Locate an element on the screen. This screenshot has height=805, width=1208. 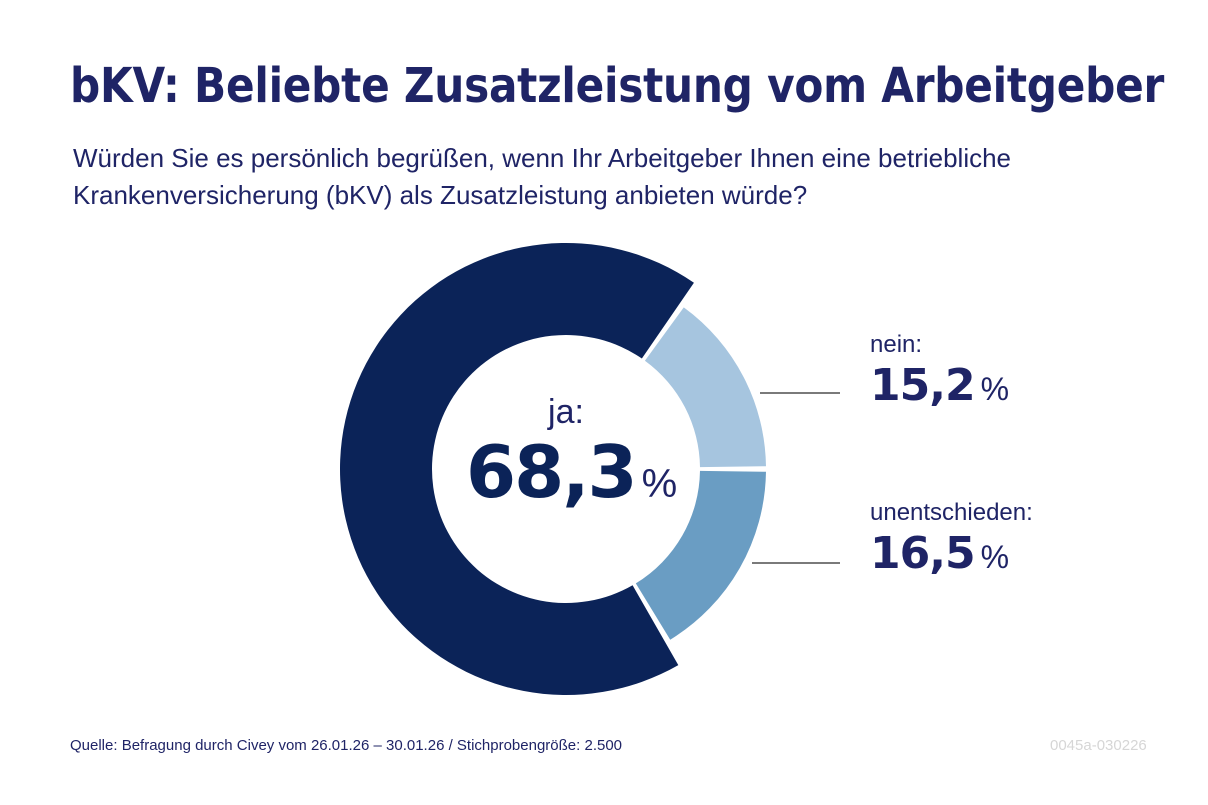
label-unentschieden-value-group: 16,5% is located at coordinates (951, 559).